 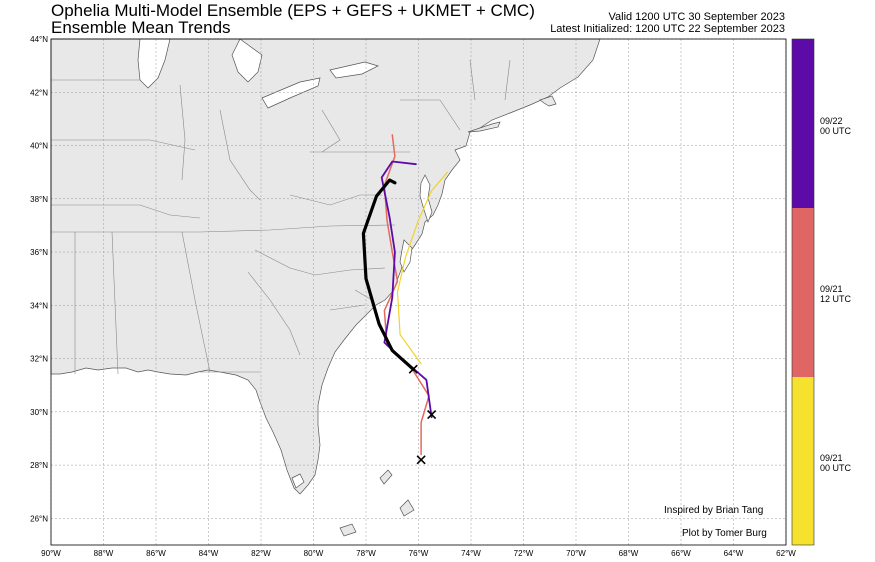 What do you see at coordinates (154, 63) in the screenshot?
I see `lake-michigan` at bounding box center [154, 63].